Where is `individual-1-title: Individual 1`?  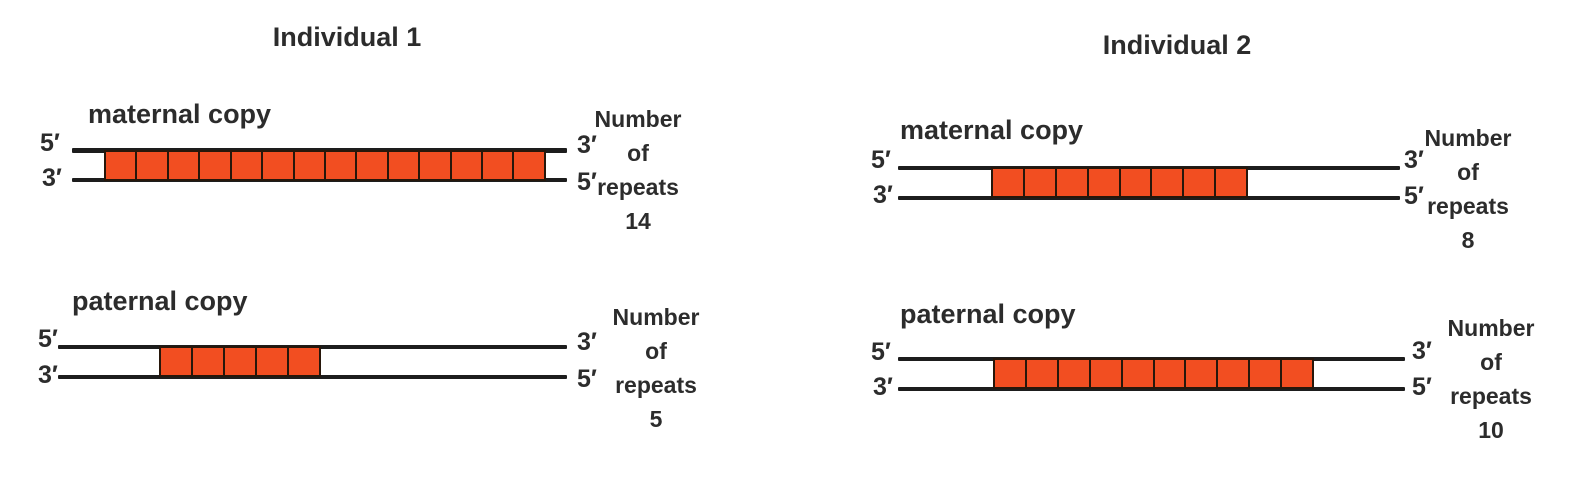
individual-1-title: Individual 1 is located at coordinates (347, 37).